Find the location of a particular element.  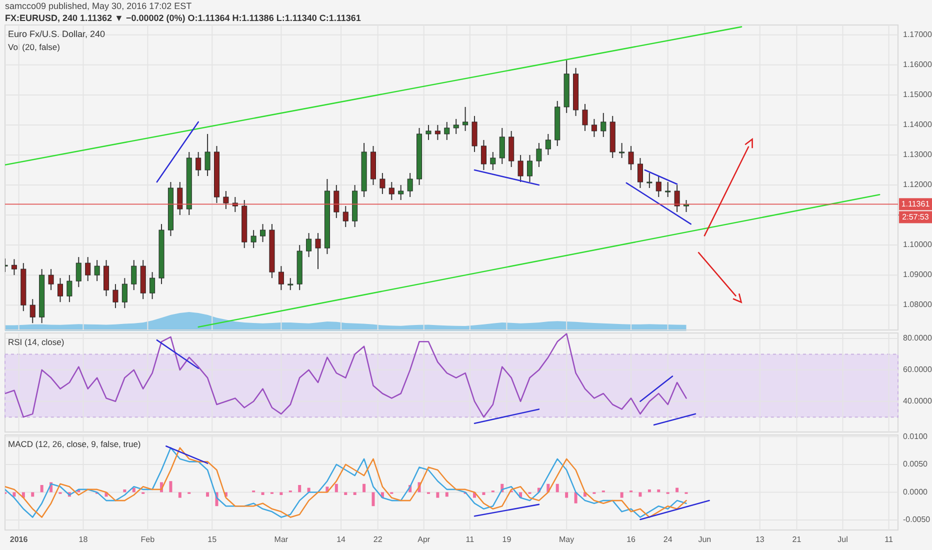

x-tick-label: 13 is located at coordinates (760, 539).